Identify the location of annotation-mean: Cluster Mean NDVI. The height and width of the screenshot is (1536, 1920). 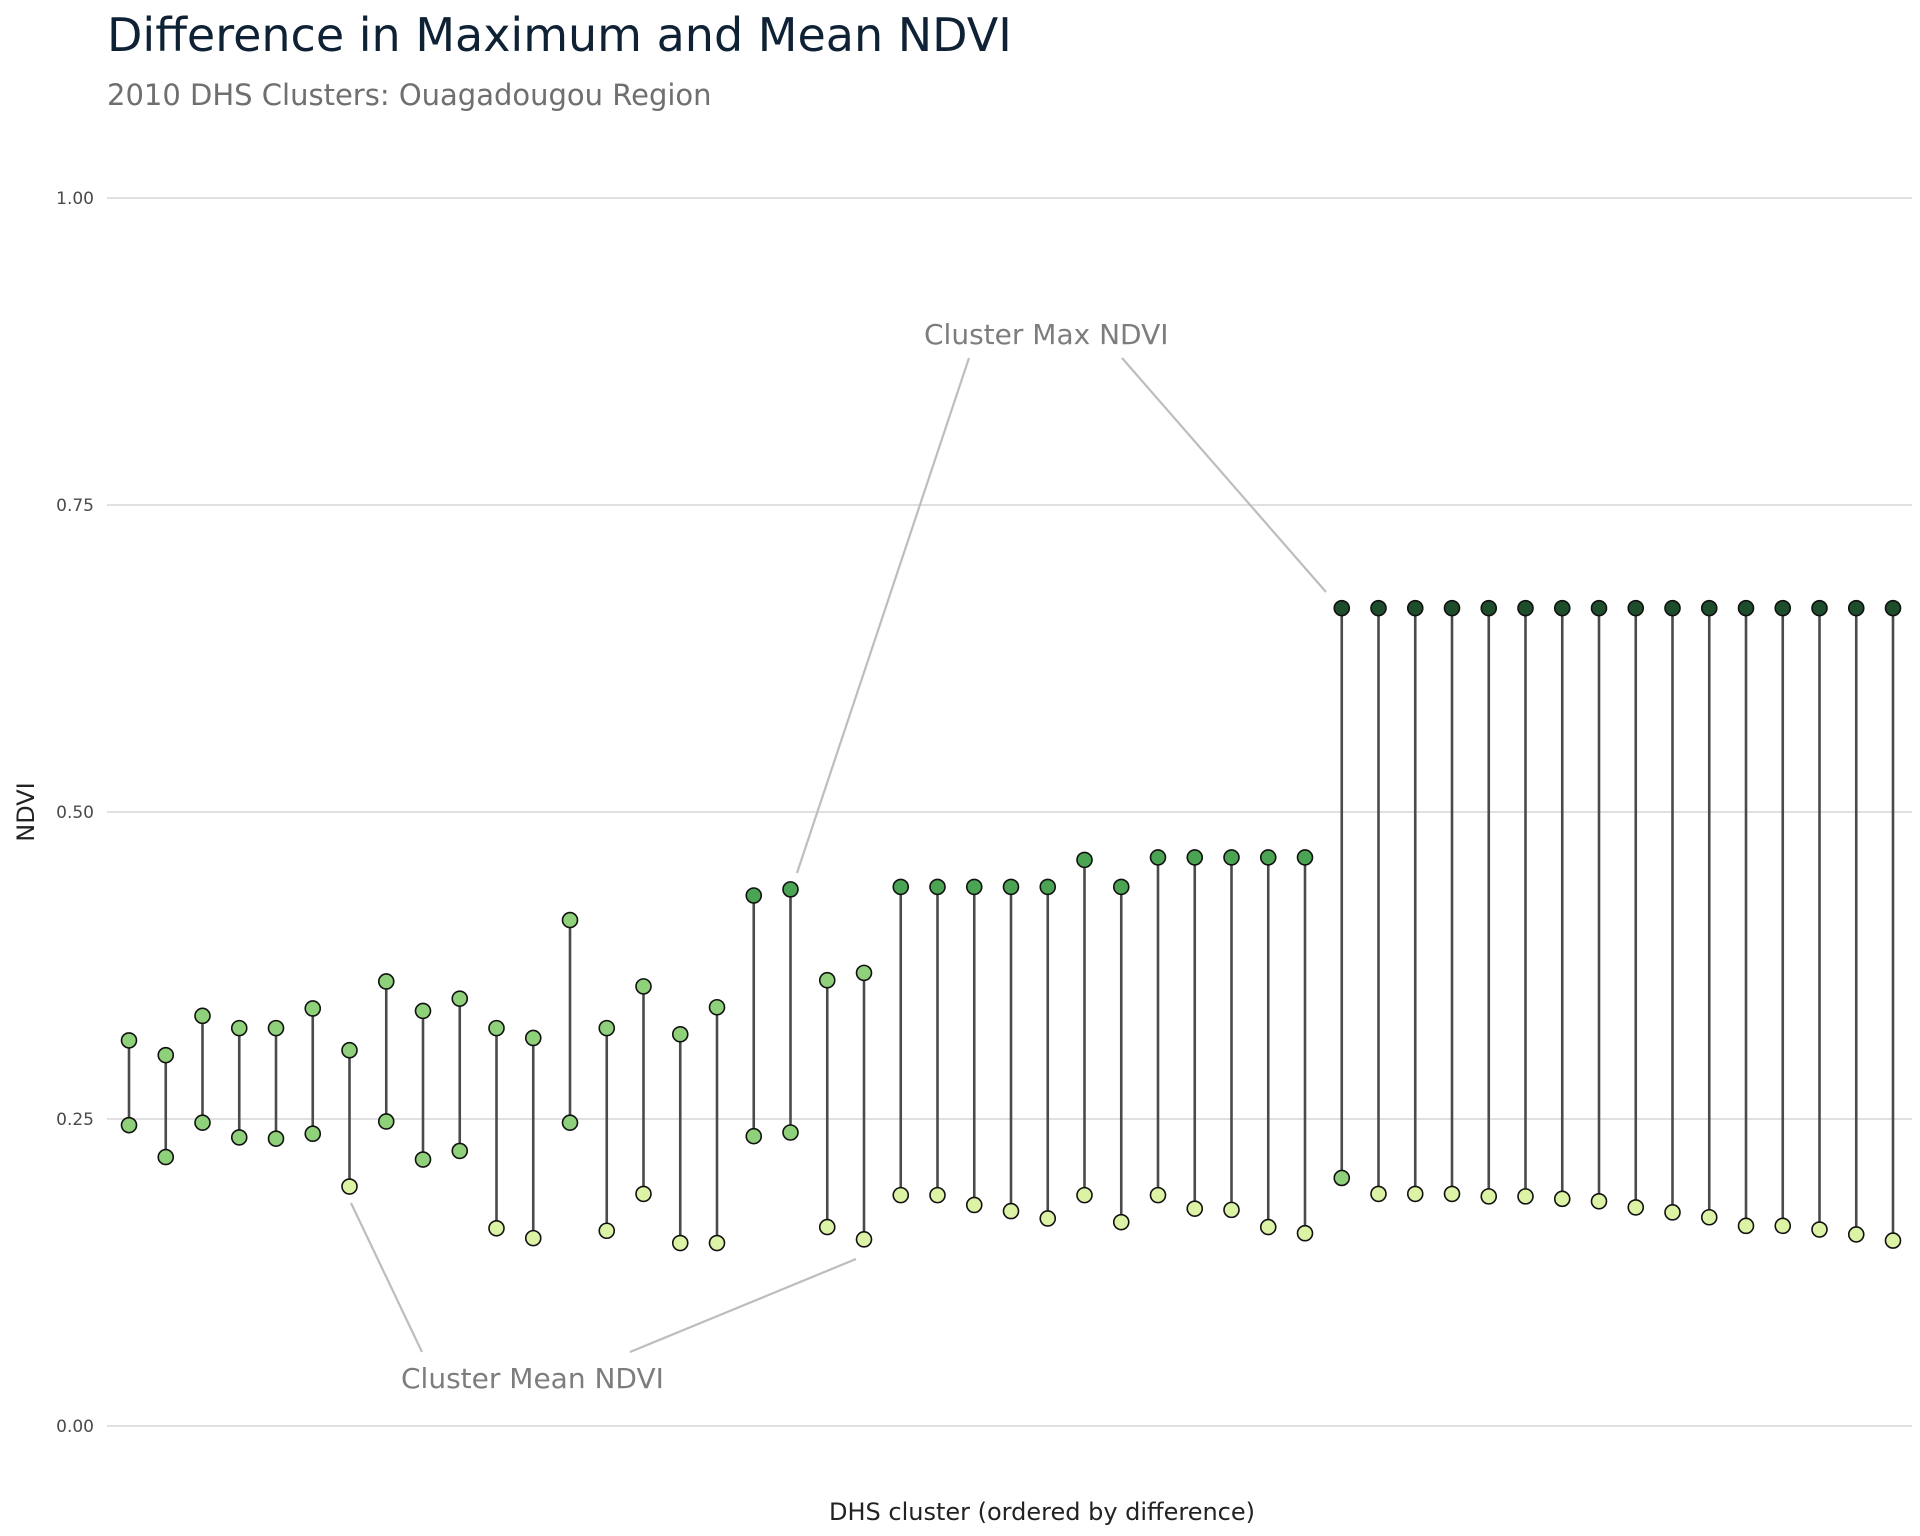
(532, 1378).